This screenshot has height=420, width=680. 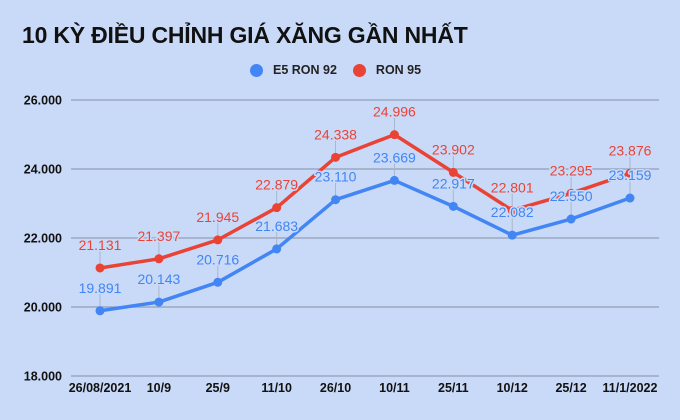 I want to click on x-tick-label: 10/12, so click(x=512, y=388).